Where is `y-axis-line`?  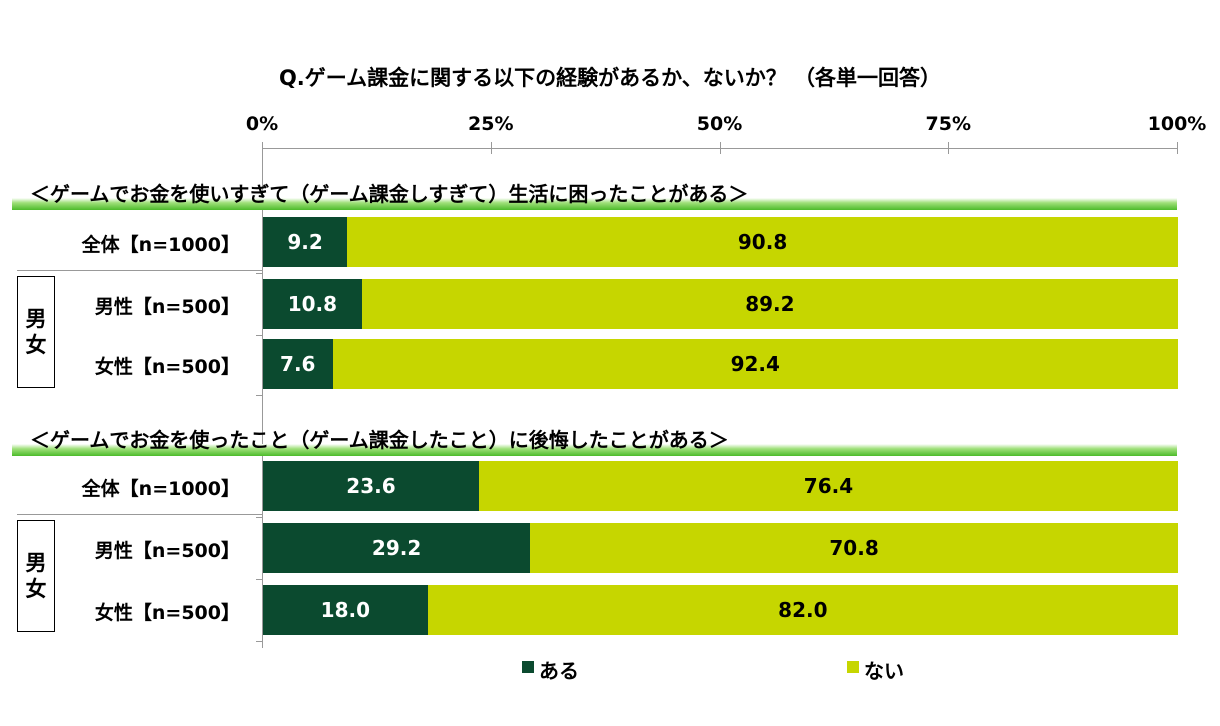
y-axis-line is located at coordinates (262, 398).